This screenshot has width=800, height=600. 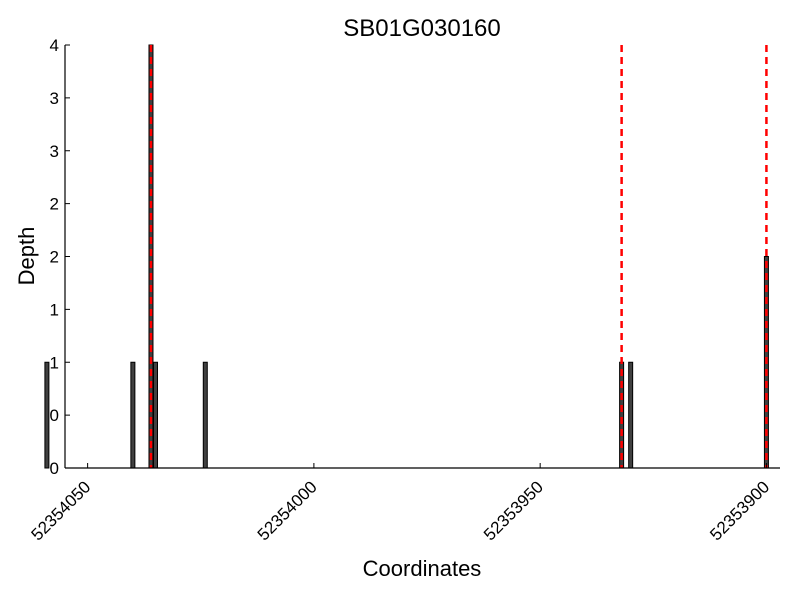 I want to click on y-tick-label-2: 1, so click(x=54, y=362).